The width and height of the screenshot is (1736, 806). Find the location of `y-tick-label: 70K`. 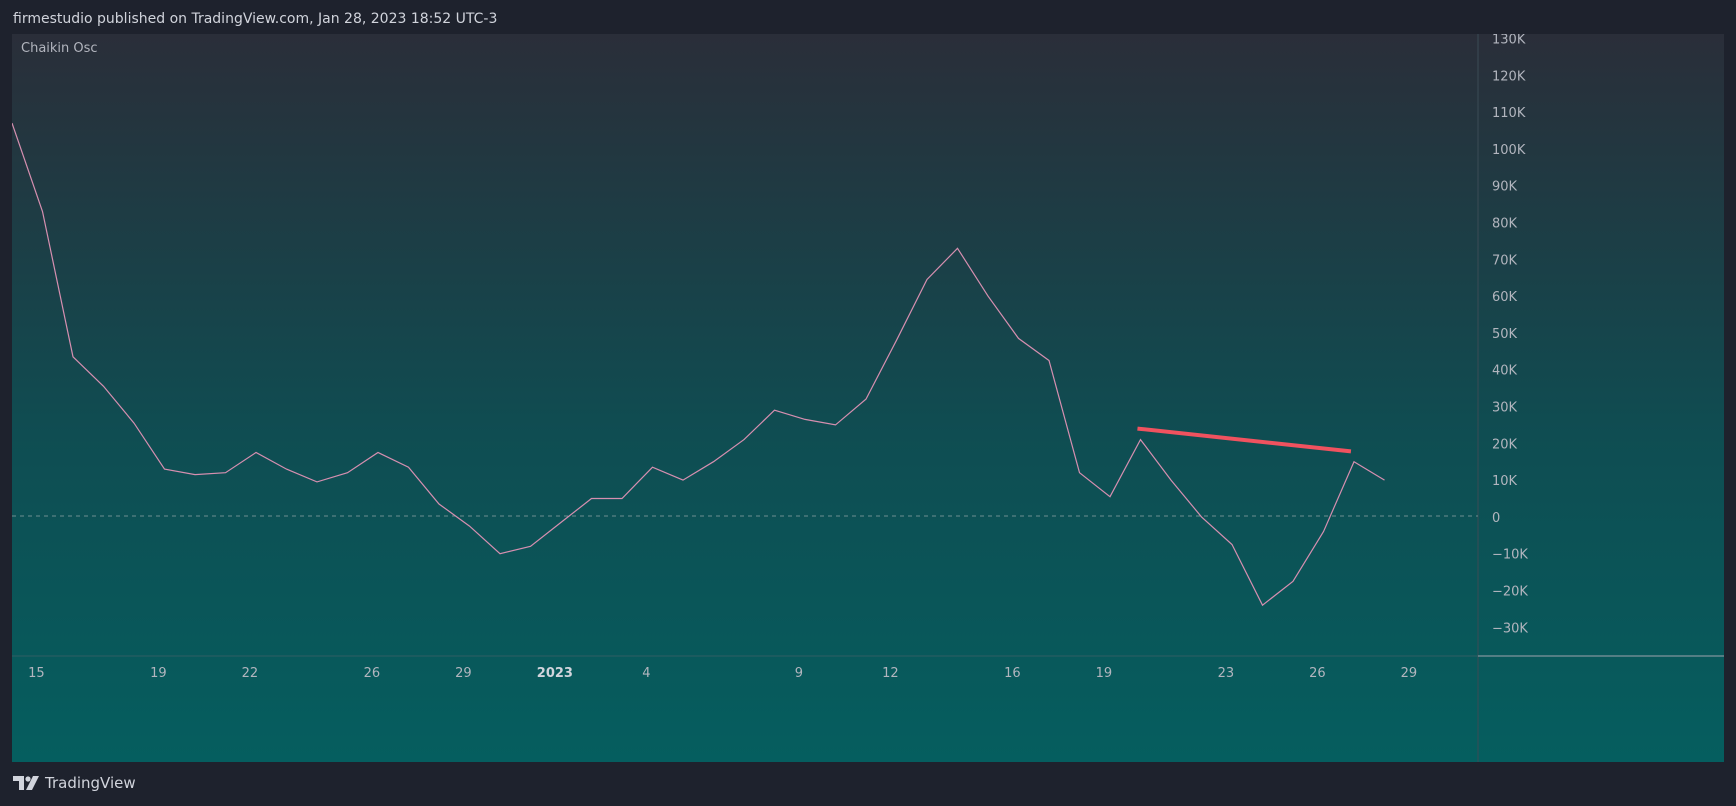

y-tick-label: 70K is located at coordinates (1505, 260).